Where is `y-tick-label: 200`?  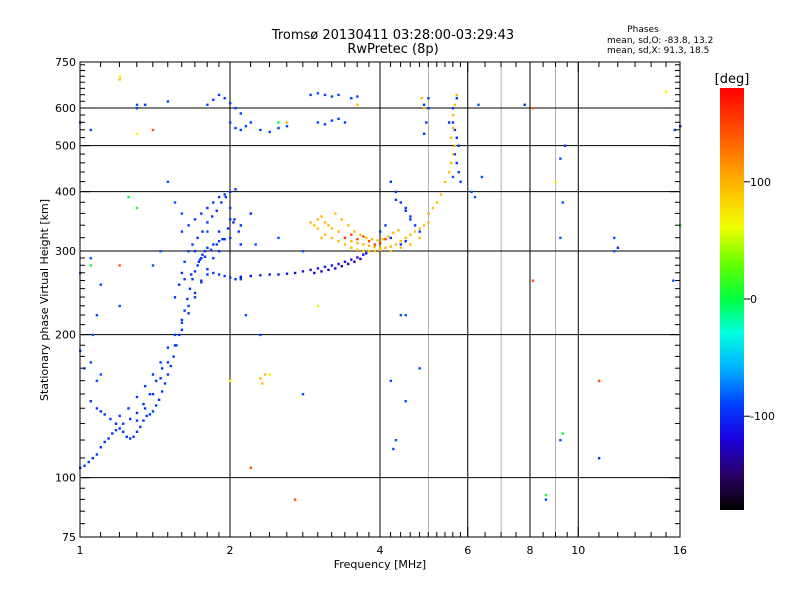 y-tick-label: 200 is located at coordinates (65, 335).